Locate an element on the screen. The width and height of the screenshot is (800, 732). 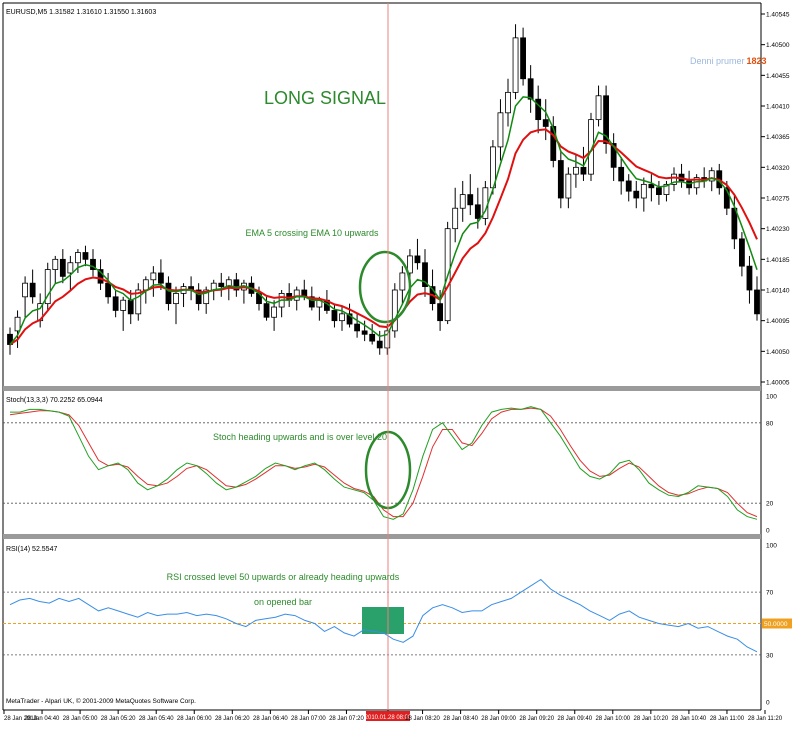
price-tick-label: 1.40005 is located at coordinates (778, 383).